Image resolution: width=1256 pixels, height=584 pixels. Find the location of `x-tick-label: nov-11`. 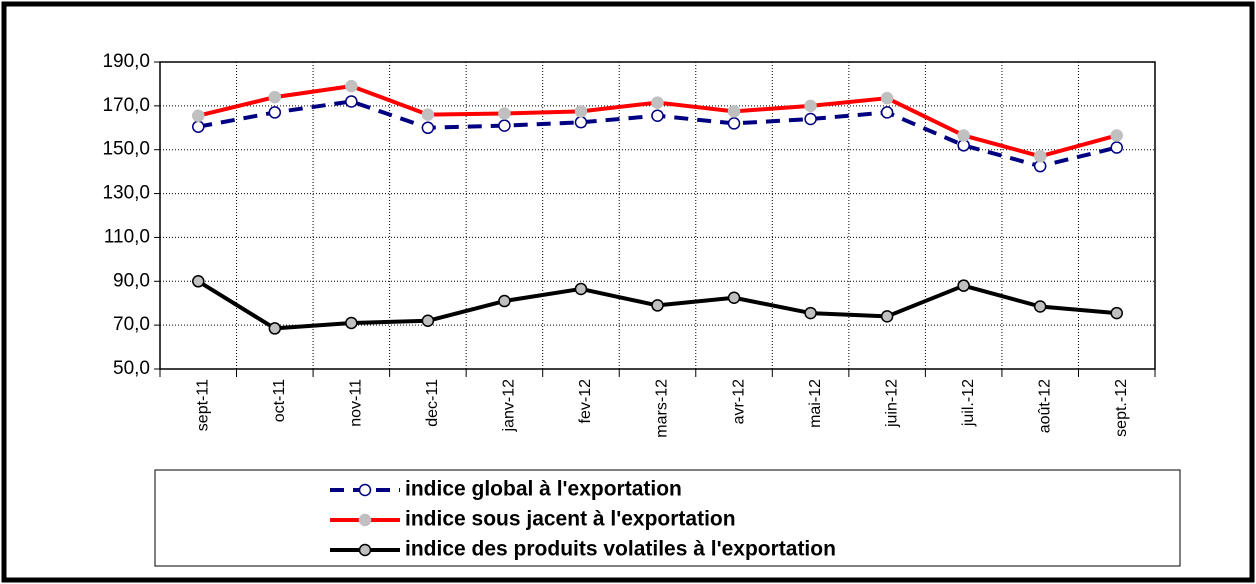

x-tick-label: nov-11 is located at coordinates (356, 403).